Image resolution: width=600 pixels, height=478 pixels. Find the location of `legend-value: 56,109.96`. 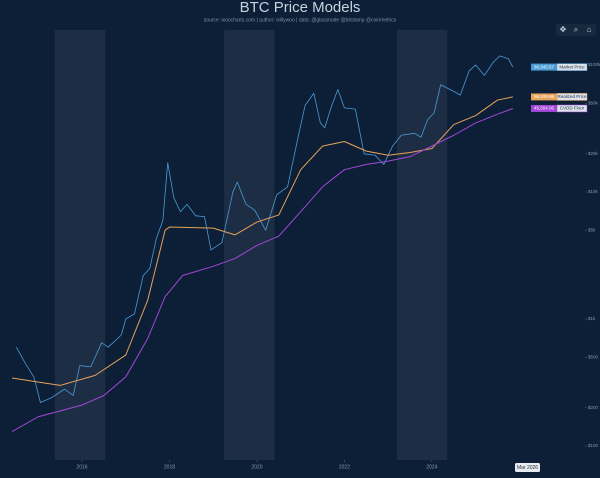

legend-value: 56,109.96 is located at coordinates (544, 96).